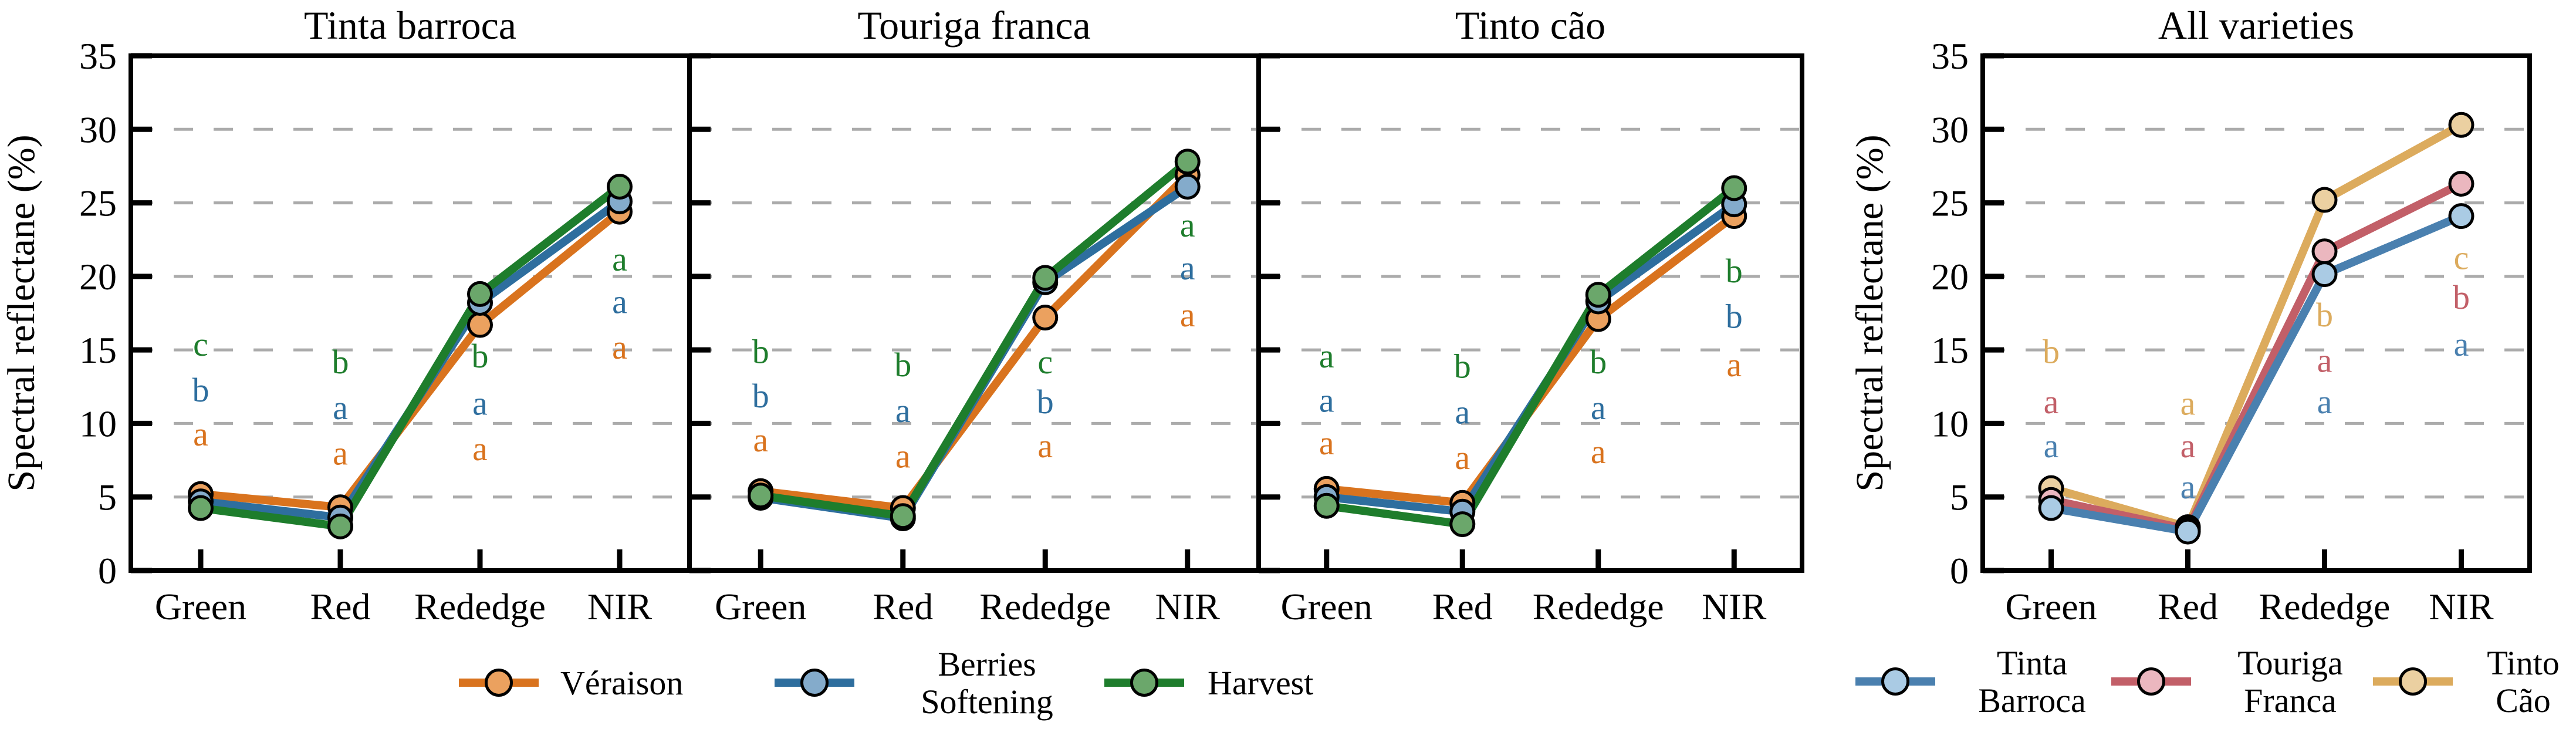  What do you see at coordinates (1530, 313) in the screenshot?
I see `axes-box` at bounding box center [1530, 313].